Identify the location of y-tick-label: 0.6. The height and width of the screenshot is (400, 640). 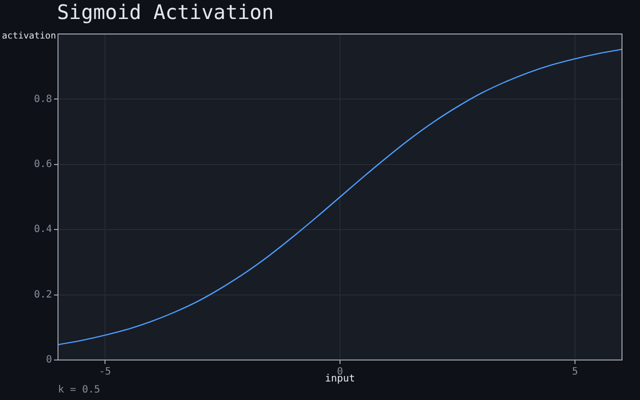
(43, 164).